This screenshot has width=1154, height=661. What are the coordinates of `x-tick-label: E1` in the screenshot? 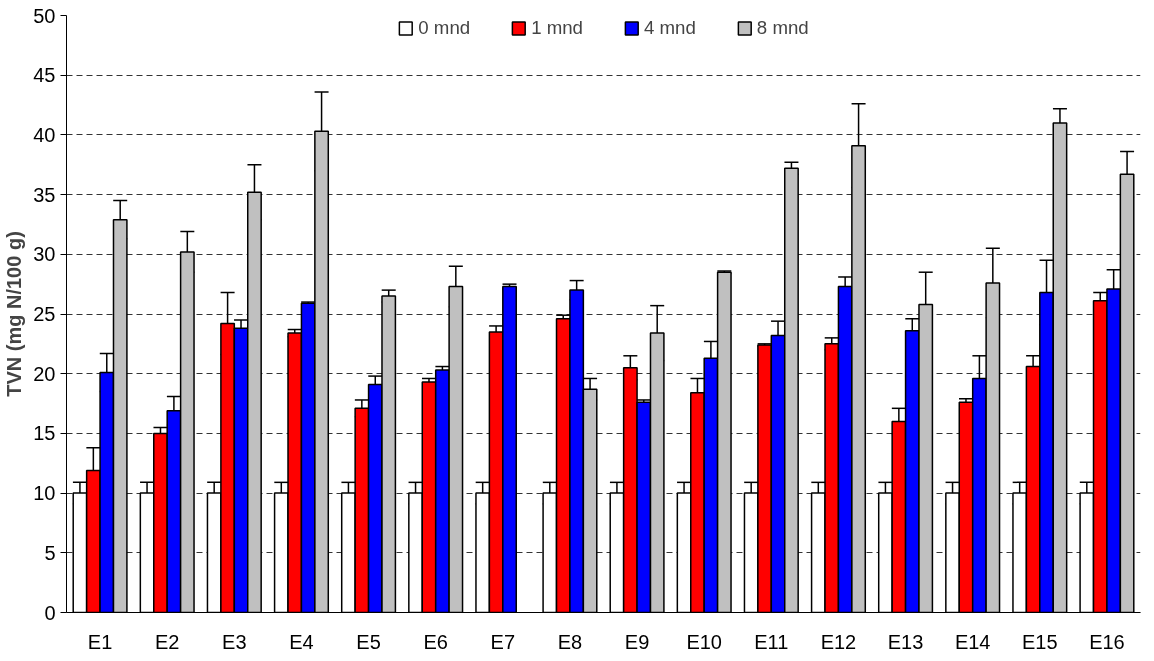 It's located at (100, 641).